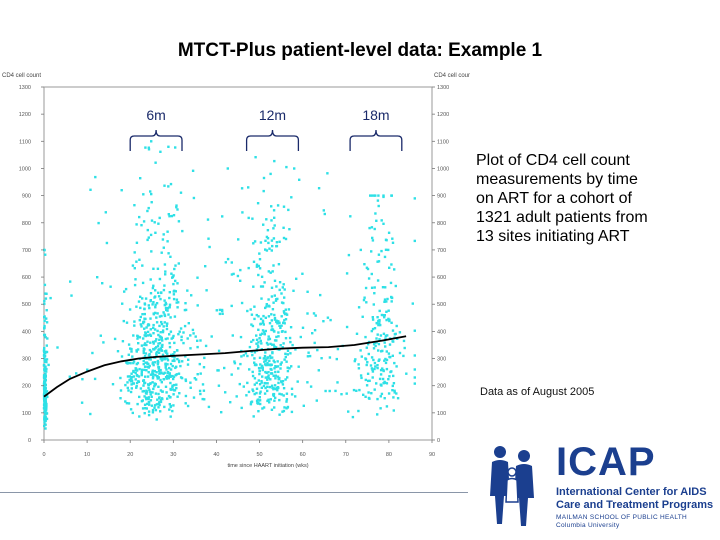 The width and height of the screenshot is (720, 540). I want to click on y-tick-label-right: 600, so click(441, 278).